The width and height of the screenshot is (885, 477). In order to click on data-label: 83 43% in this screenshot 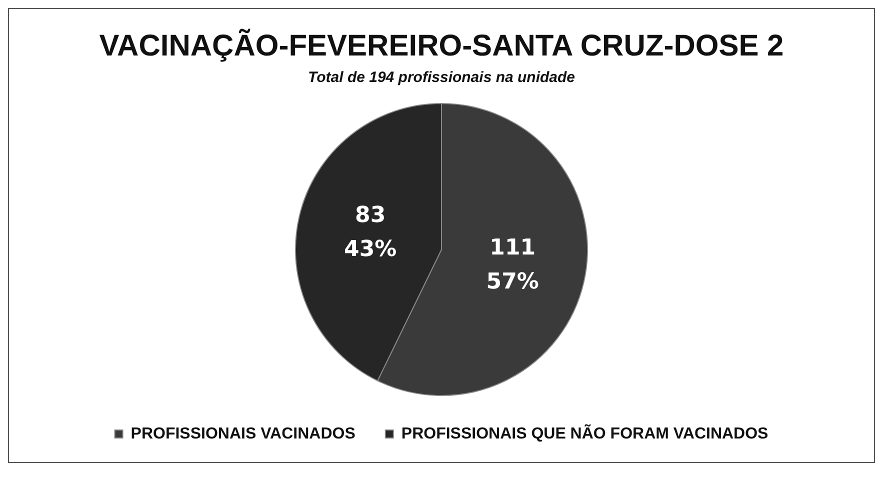, I will do `click(370, 232)`.